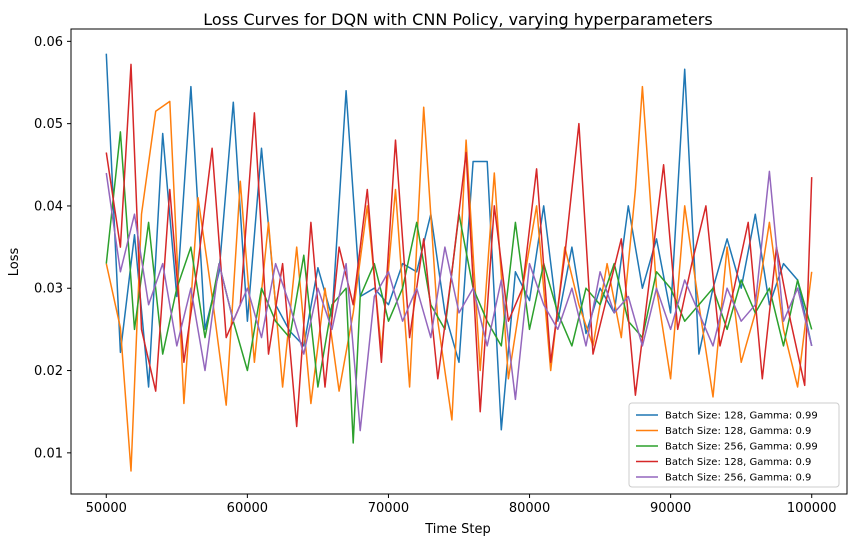 Image resolution: width=855 pixels, height=547 pixels. I want to click on legend-box, so click(734, 445).